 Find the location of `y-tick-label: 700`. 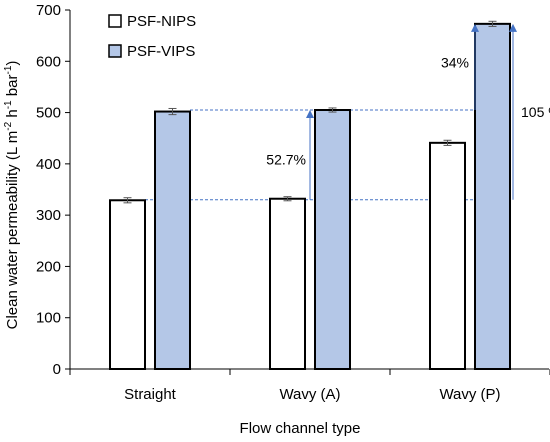

y-tick-label: 700 is located at coordinates (48, 10).